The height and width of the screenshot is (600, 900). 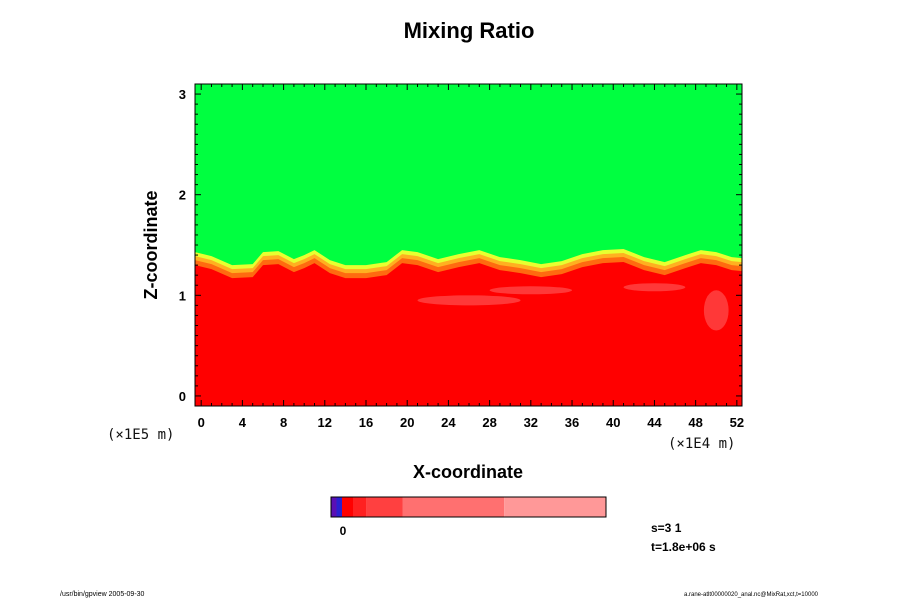 What do you see at coordinates (531, 422) in the screenshot?
I see `x-tick-label-32: 32` at bounding box center [531, 422].